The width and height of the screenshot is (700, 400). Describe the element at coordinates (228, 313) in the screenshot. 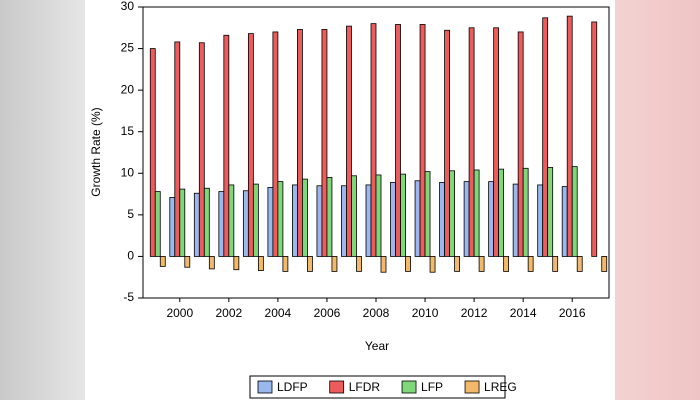

I see `x-tick-label: 2002` at that location.